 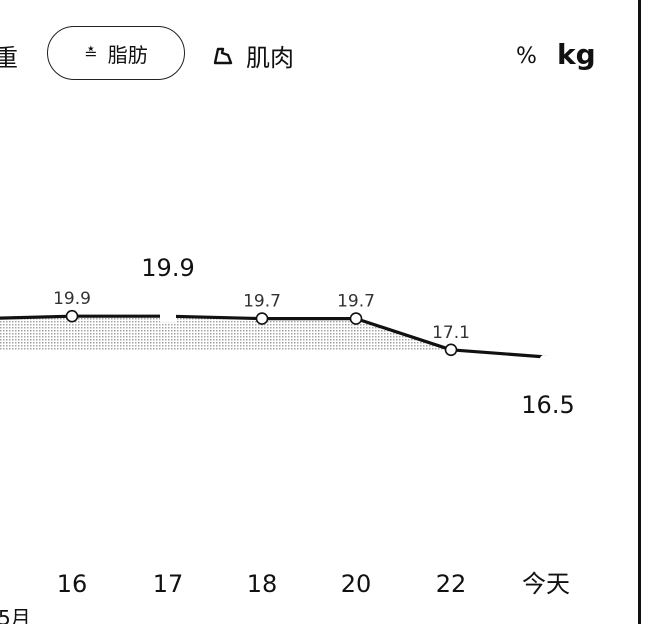 I want to click on tab-weight: 重, so click(x=9, y=55).